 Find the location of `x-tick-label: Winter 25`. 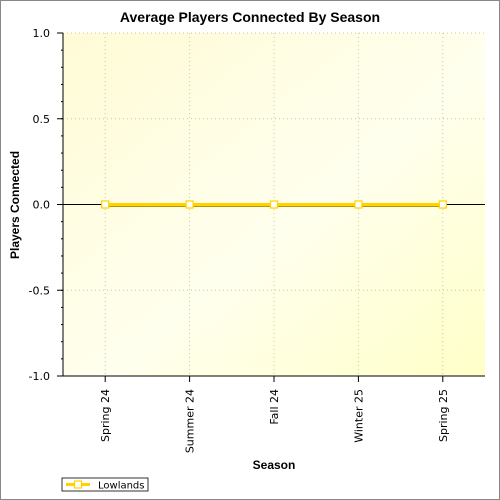

x-tick-label: Winter 25 is located at coordinates (358, 416).